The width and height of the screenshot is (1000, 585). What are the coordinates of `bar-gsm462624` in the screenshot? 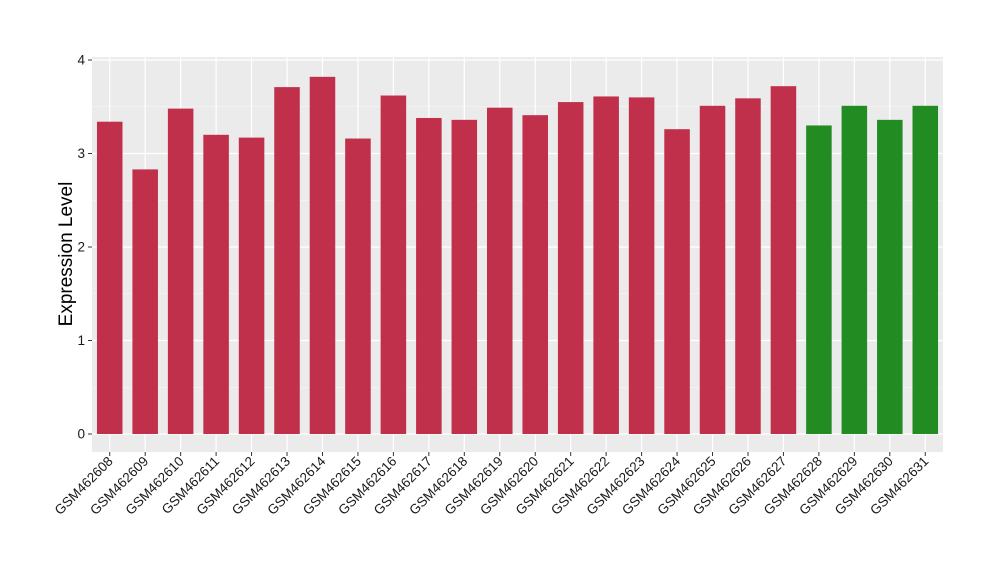 It's located at (677, 281).